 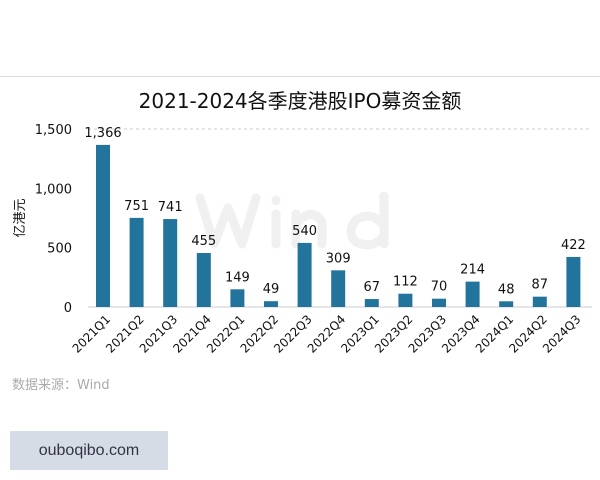 What do you see at coordinates (59, 249) in the screenshot?
I see `y-tick-label: 500` at bounding box center [59, 249].